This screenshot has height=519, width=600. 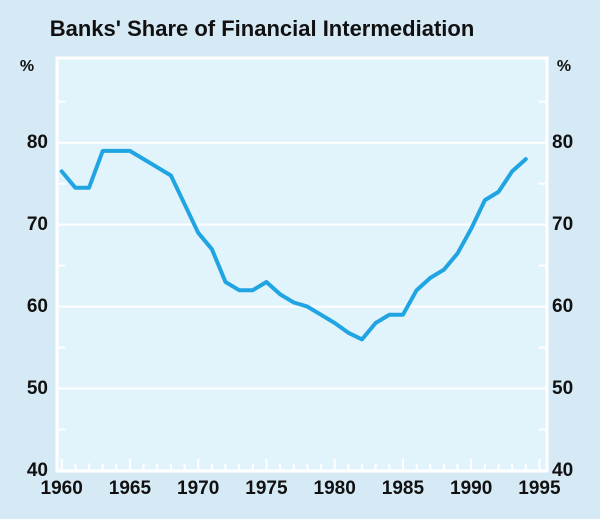 I want to click on y-axis-label-left-40: 40, so click(x=37, y=470).